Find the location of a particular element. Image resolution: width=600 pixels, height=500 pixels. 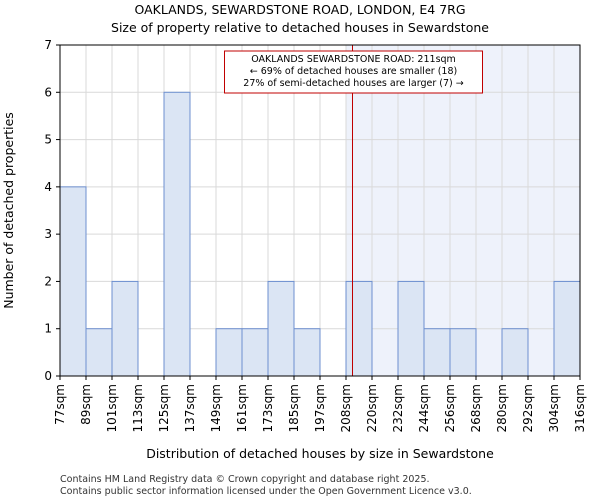

y-tick-label: 4 is located at coordinates (48, 187).